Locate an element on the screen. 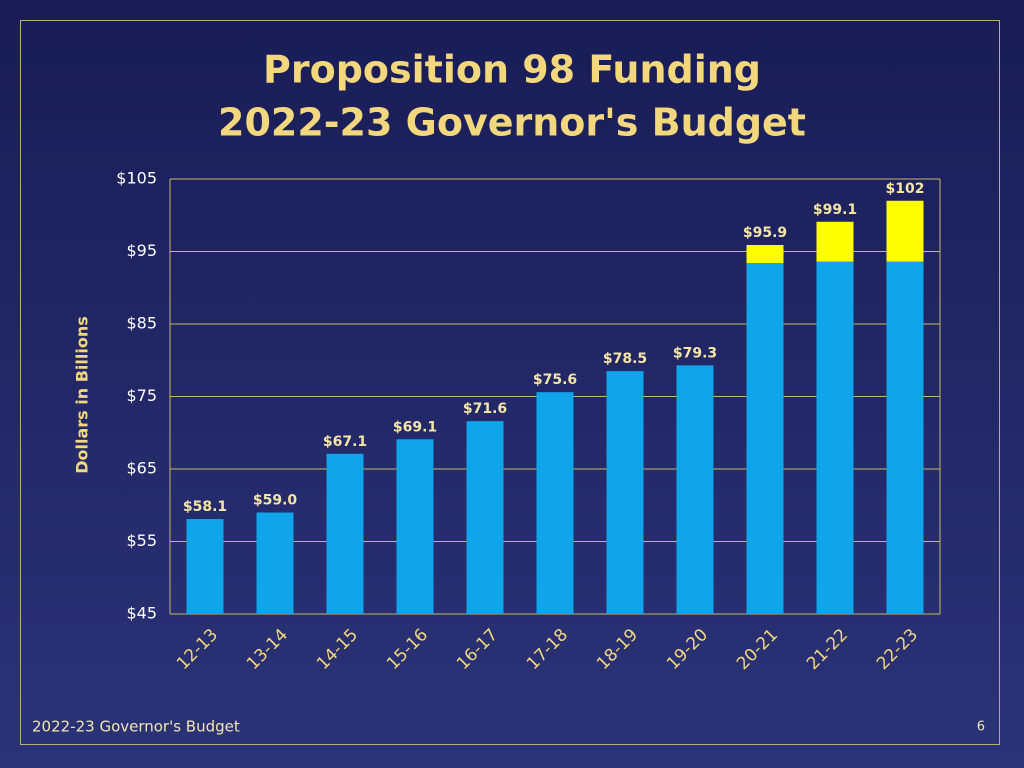  y-tick-label: $95 is located at coordinates (141, 250).